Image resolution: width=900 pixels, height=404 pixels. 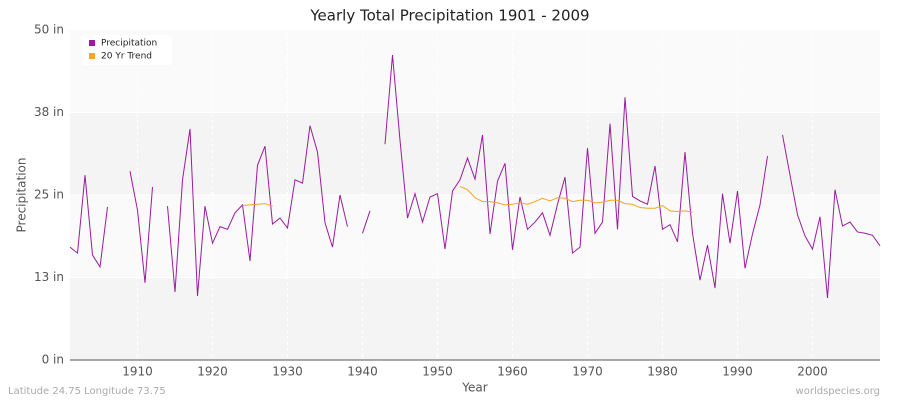 What do you see at coordinates (212, 372) in the screenshot?
I see `x-tick-label: 1920` at bounding box center [212, 372].